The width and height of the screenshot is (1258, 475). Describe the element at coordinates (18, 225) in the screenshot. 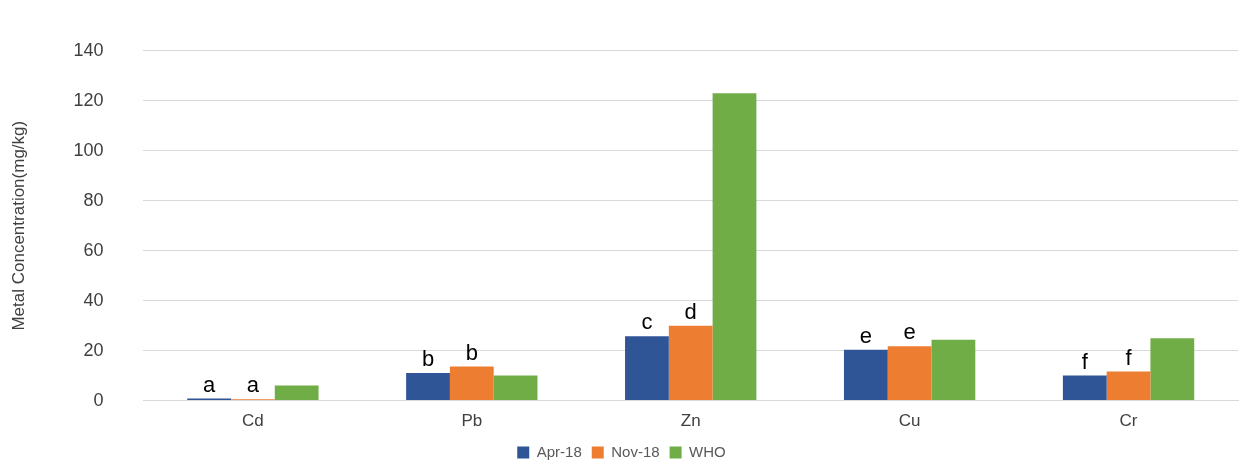

I see `y-axis-title: Metal Concentration(mg/kg)` at that location.